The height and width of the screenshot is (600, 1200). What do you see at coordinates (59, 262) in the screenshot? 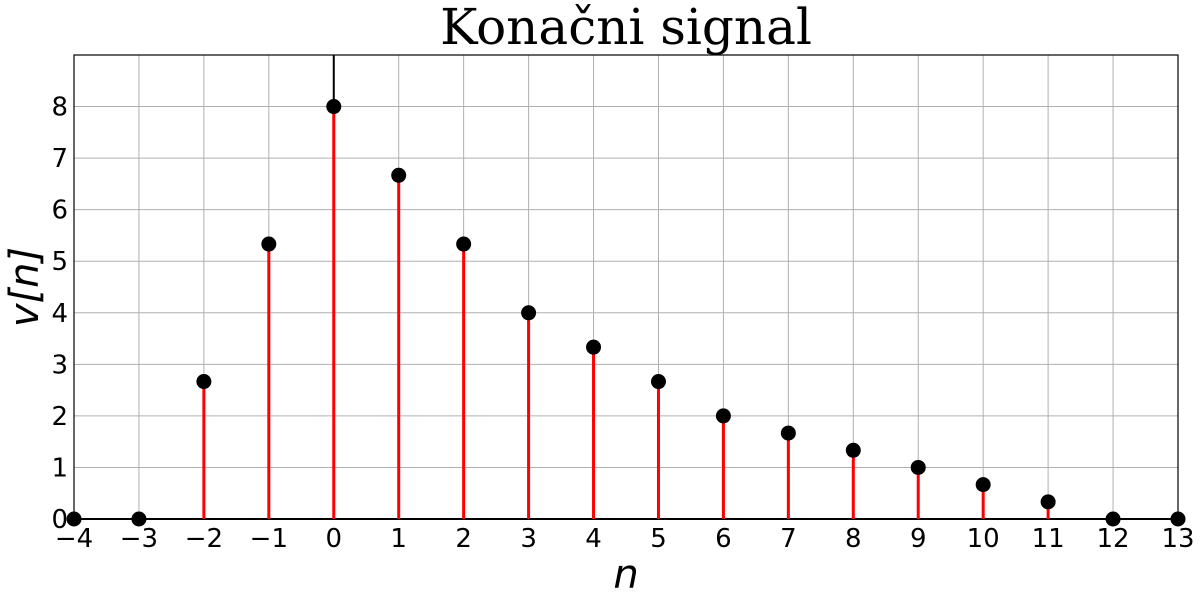
I see `y-tick-label: 5` at bounding box center [59, 262].